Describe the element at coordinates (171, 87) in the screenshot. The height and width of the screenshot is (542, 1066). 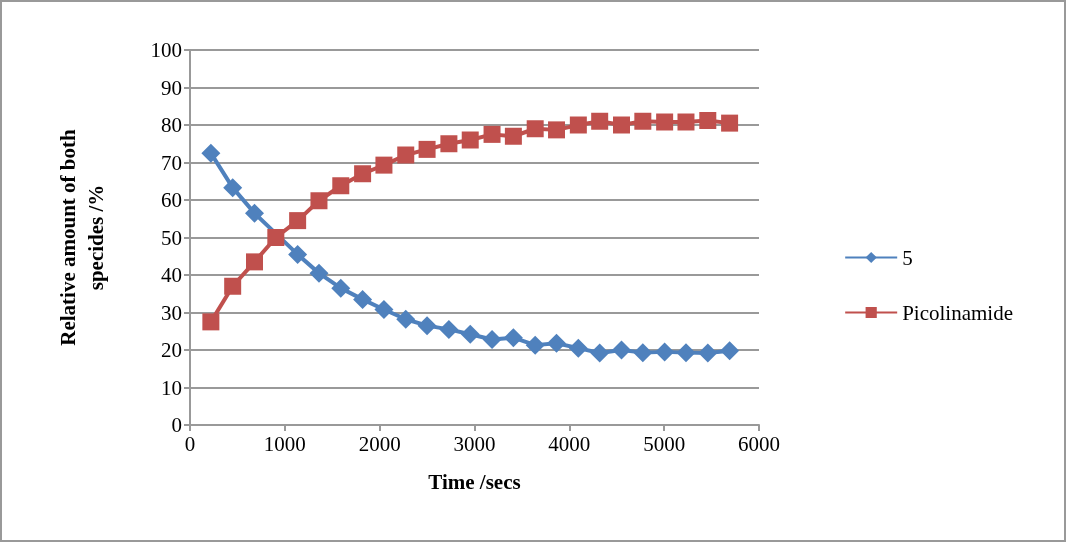
I see `y-tick-label: 90` at that location.